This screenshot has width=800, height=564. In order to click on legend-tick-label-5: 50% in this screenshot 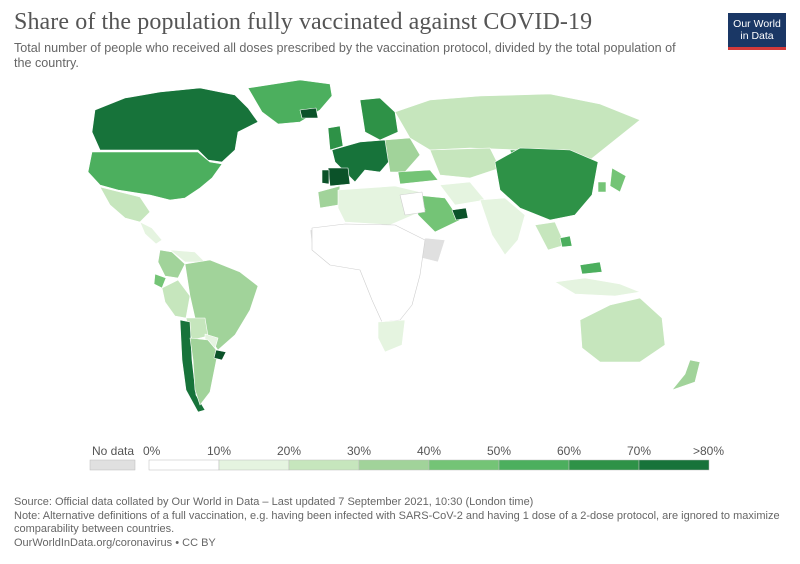, I will do `click(499, 451)`.